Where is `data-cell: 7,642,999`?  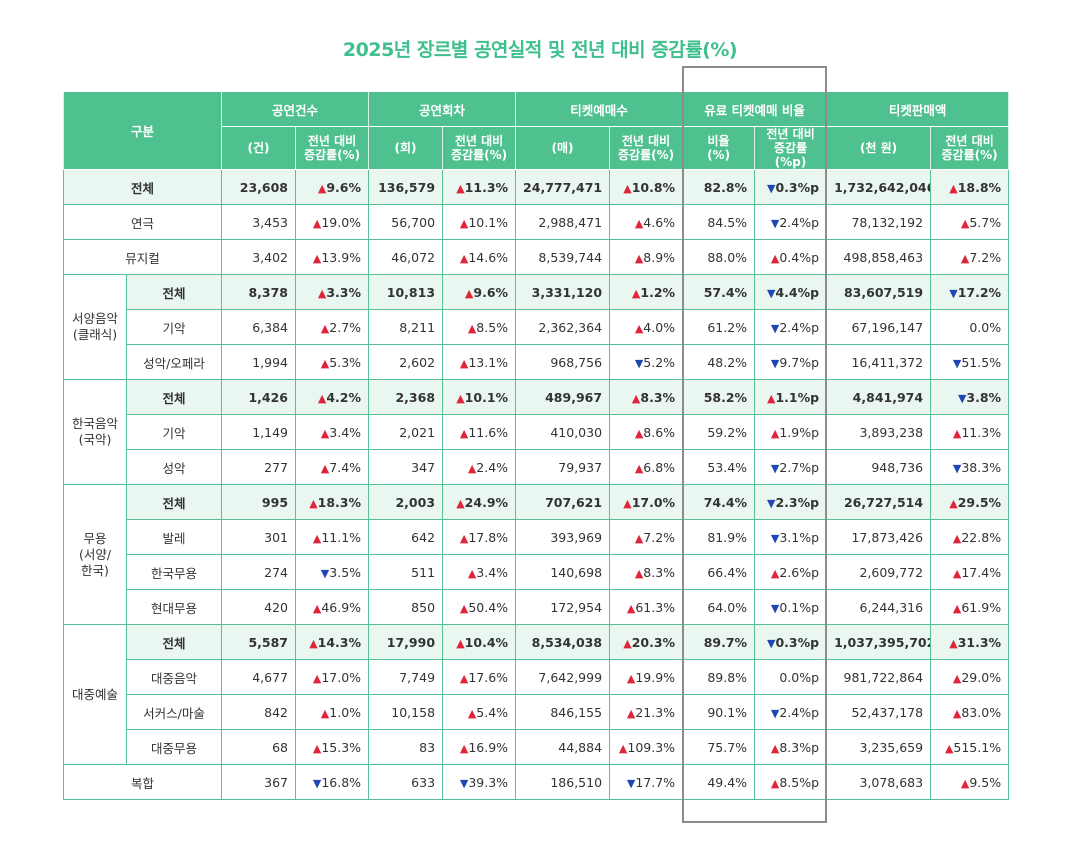
data-cell: 7,642,999 is located at coordinates (563, 677).